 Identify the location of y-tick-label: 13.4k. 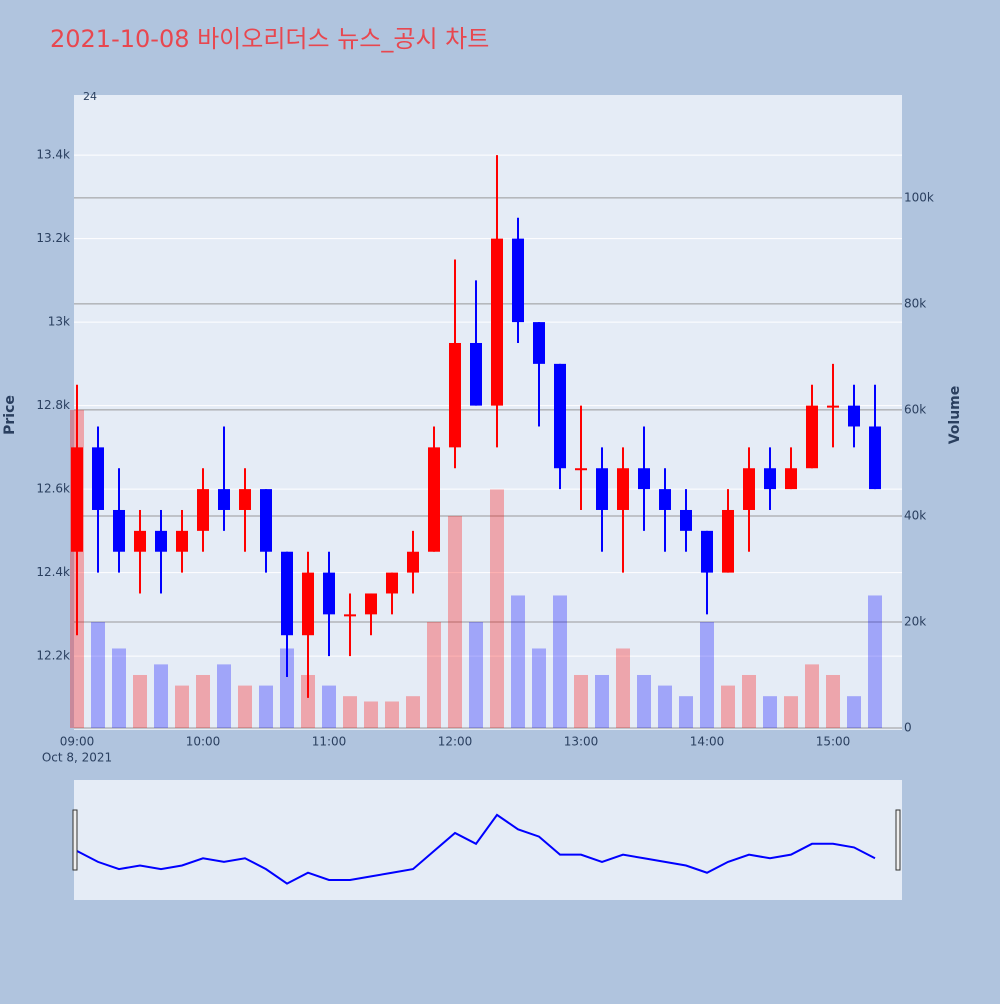
(53, 155).